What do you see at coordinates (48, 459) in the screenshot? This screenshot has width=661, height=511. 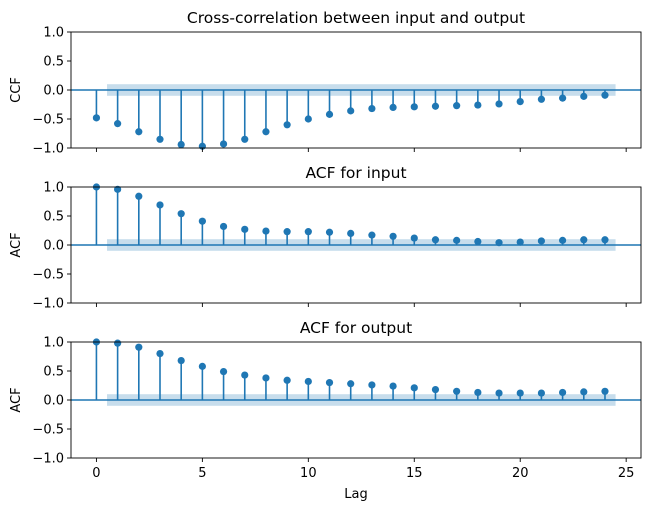 I see `acf-output-ytick-label: −1.0` at bounding box center [48, 459].